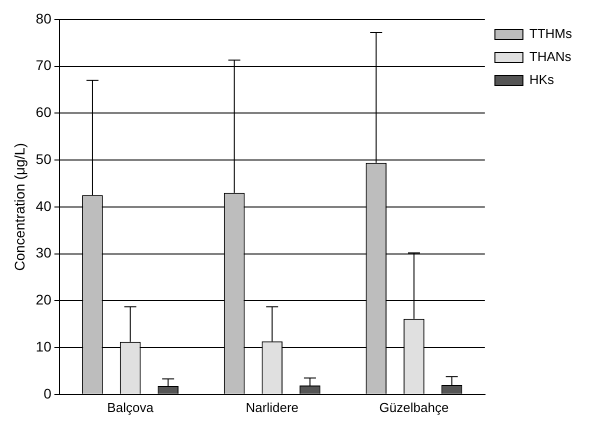 The width and height of the screenshot is (600, 430). I want to click on y-tick-label: 70, so click(44, 65).